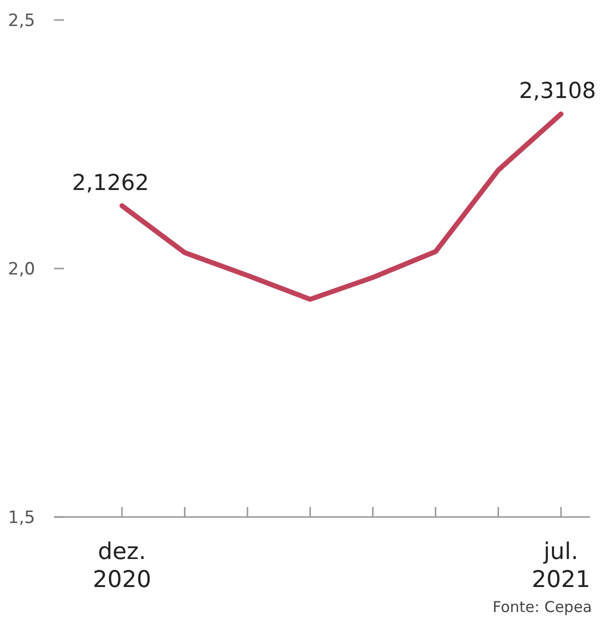 Image resolution: width=600 pixels, height=620 pixels. What do you see at coordinates (22, 20) in the screenshot?
I see `y-tick-label: 2,5` at bounding box center [22, 20].